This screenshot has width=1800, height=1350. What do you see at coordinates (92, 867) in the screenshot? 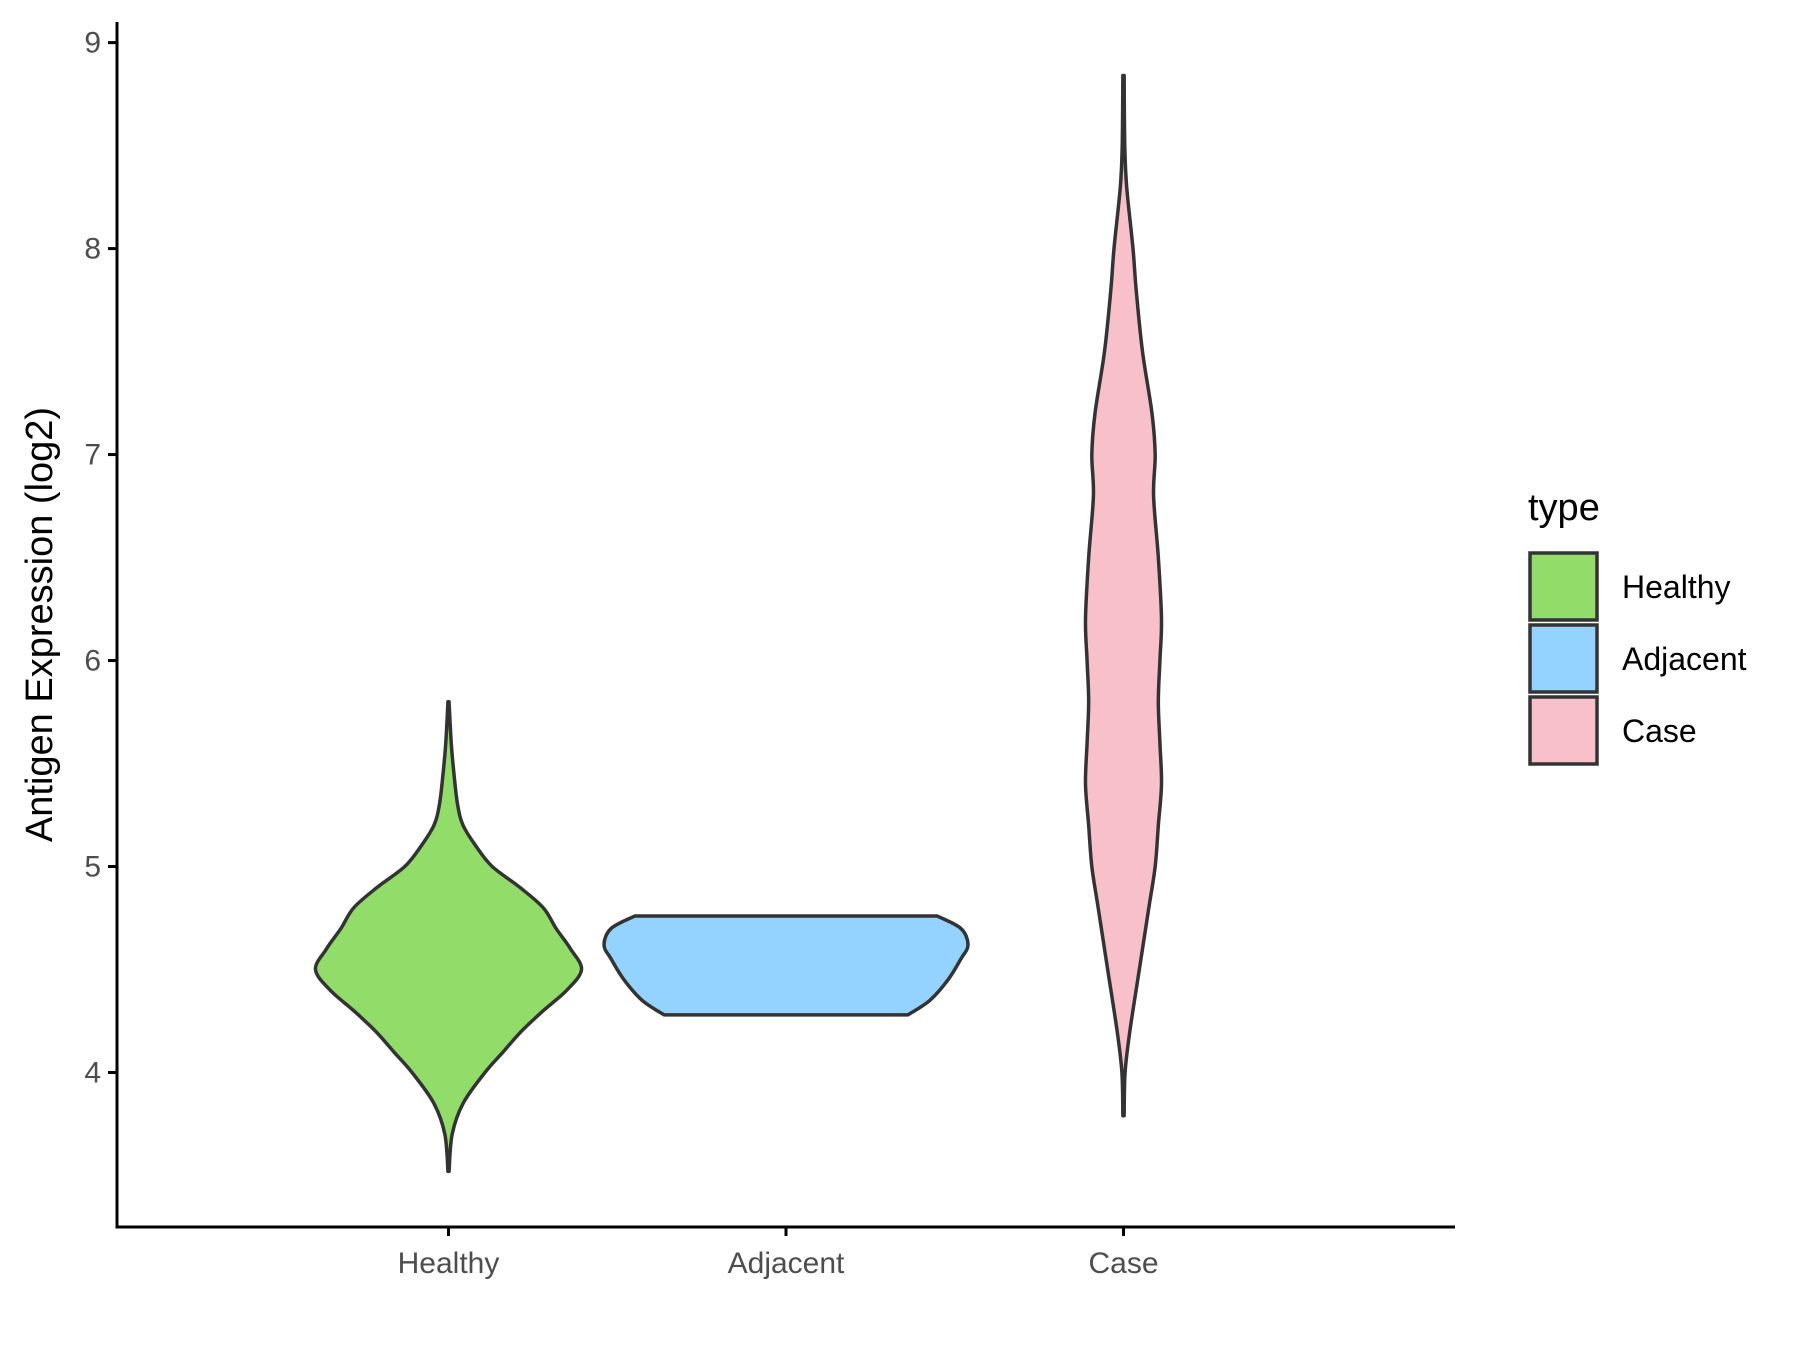
I see `y-tick-label: 5` at bounding box center [92, 867].